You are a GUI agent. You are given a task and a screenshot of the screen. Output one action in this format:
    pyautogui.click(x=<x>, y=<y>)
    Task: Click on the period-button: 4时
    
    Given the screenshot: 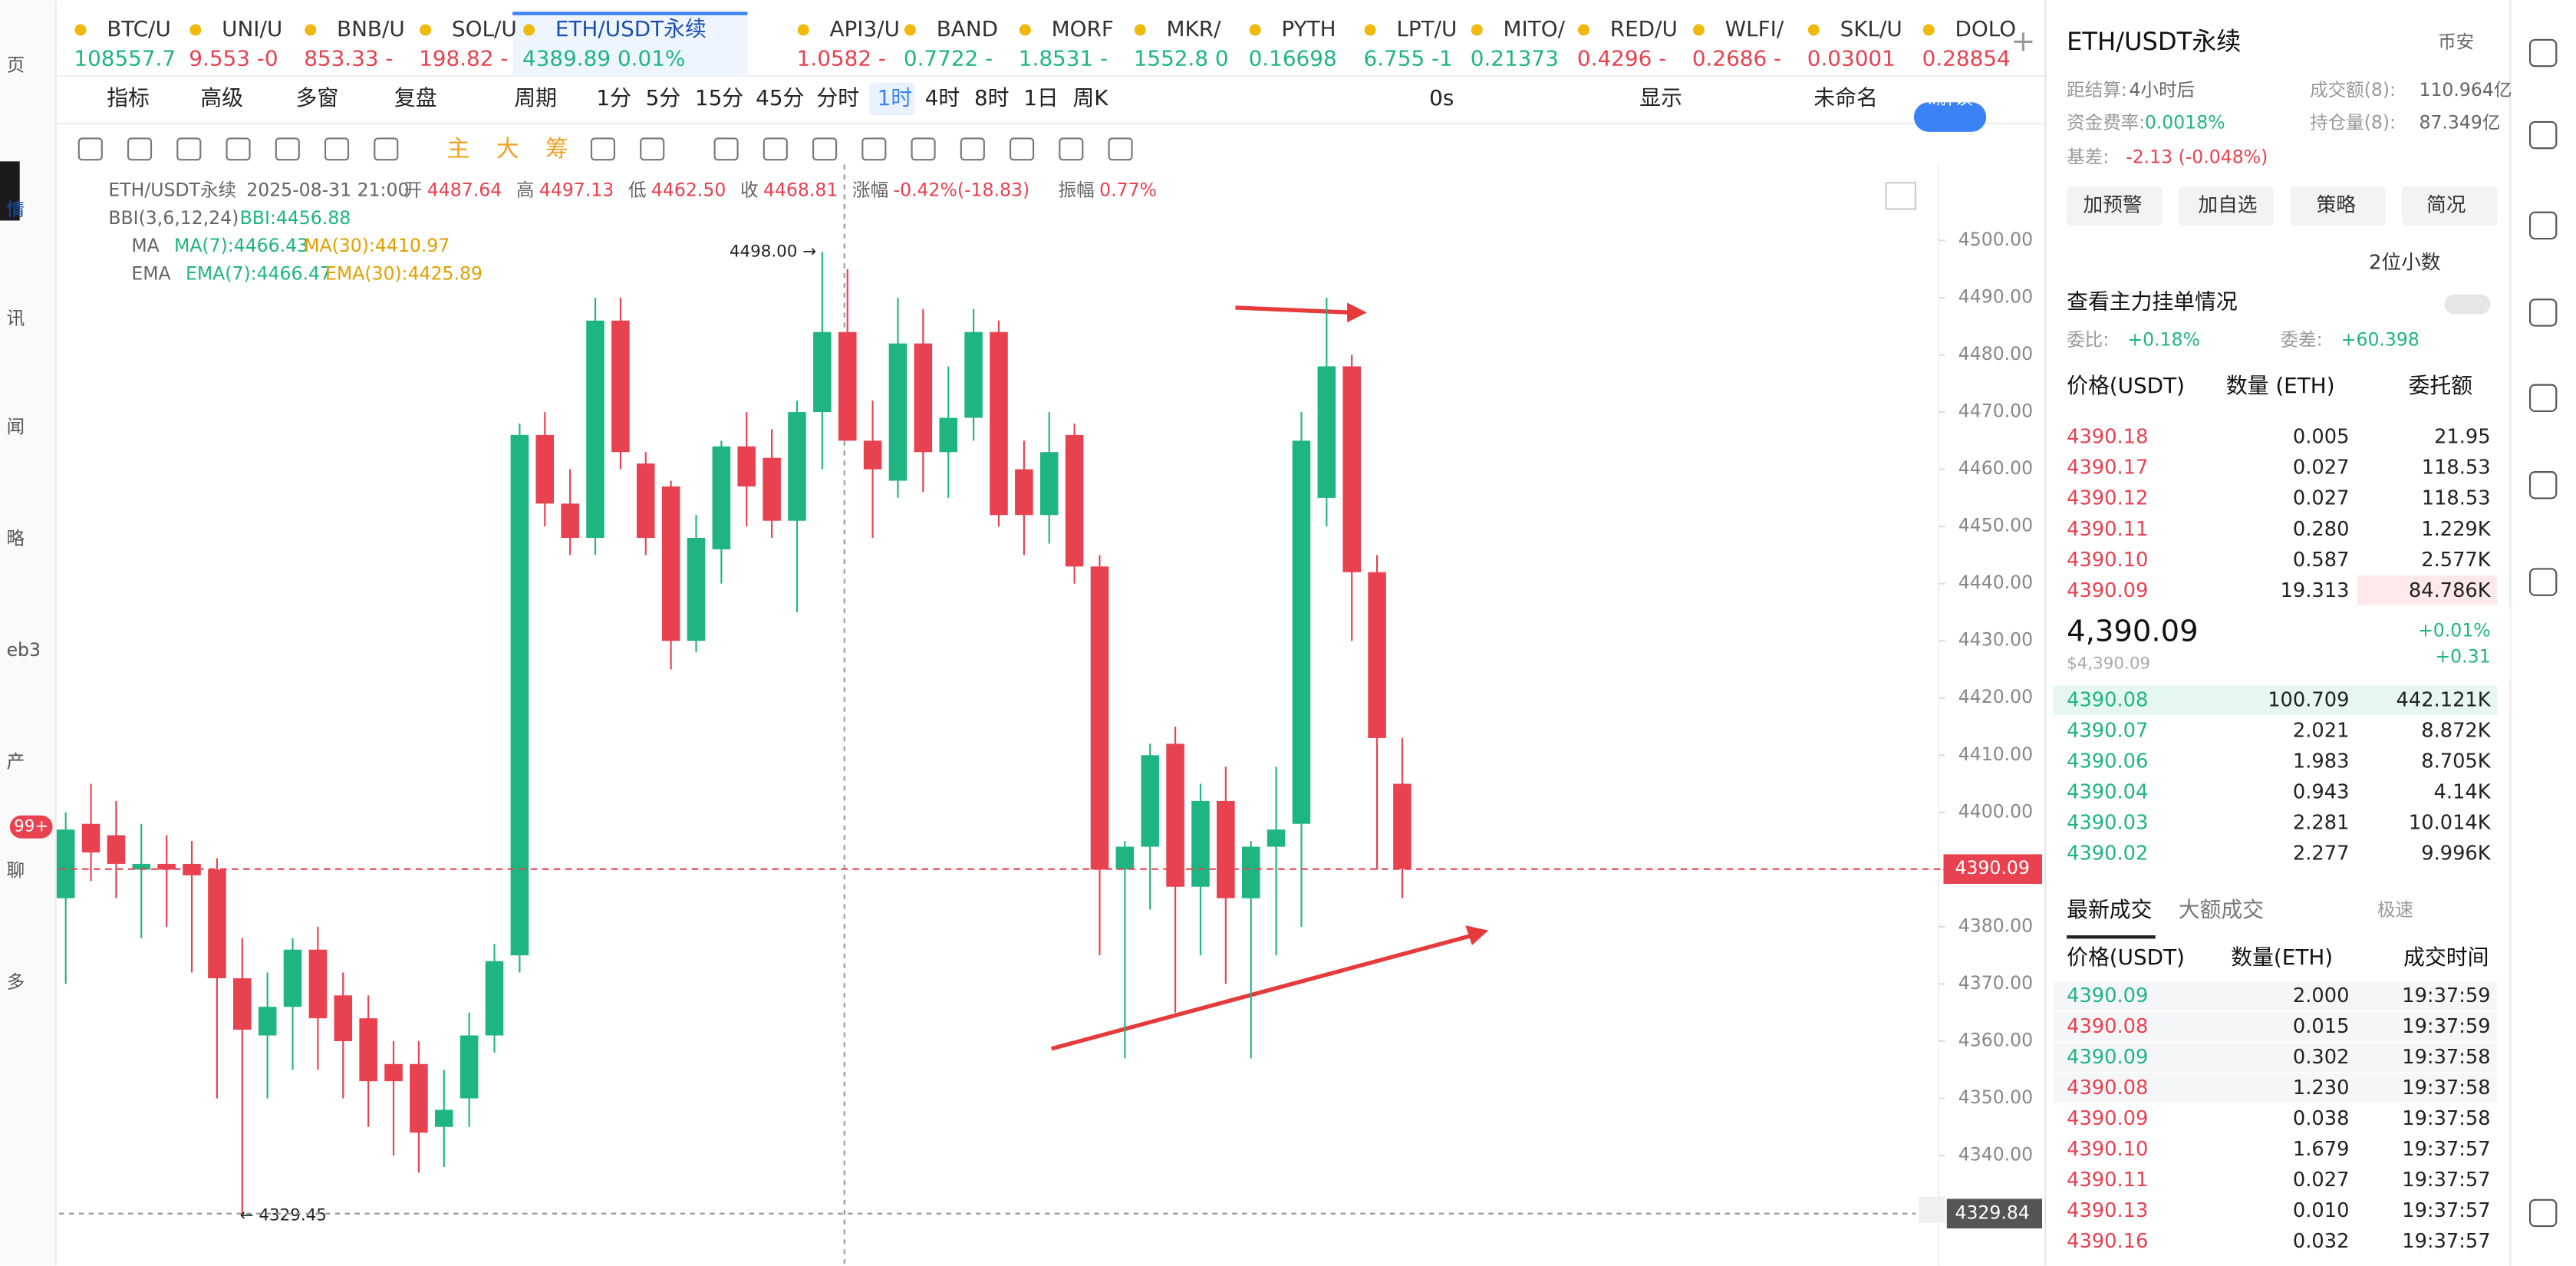 What is the action you would take?
    pyautogui.click(x=942, y=97)
    